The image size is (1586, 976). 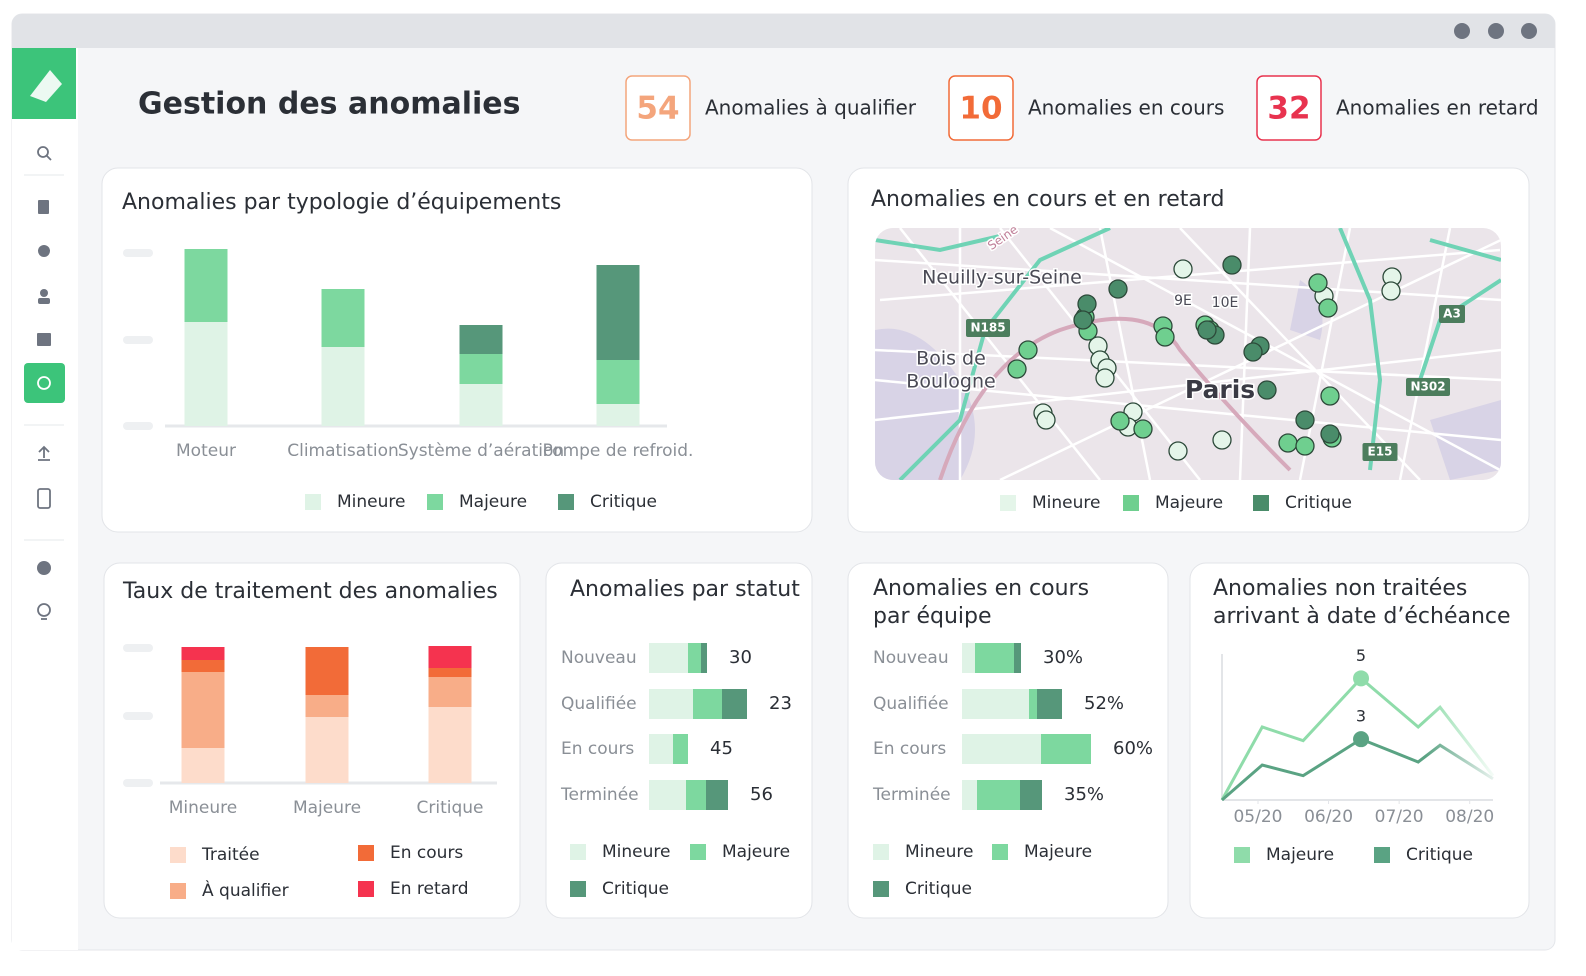 I want to click on kpi-label: Anomalies en retard, so click(x=1437, y=108).